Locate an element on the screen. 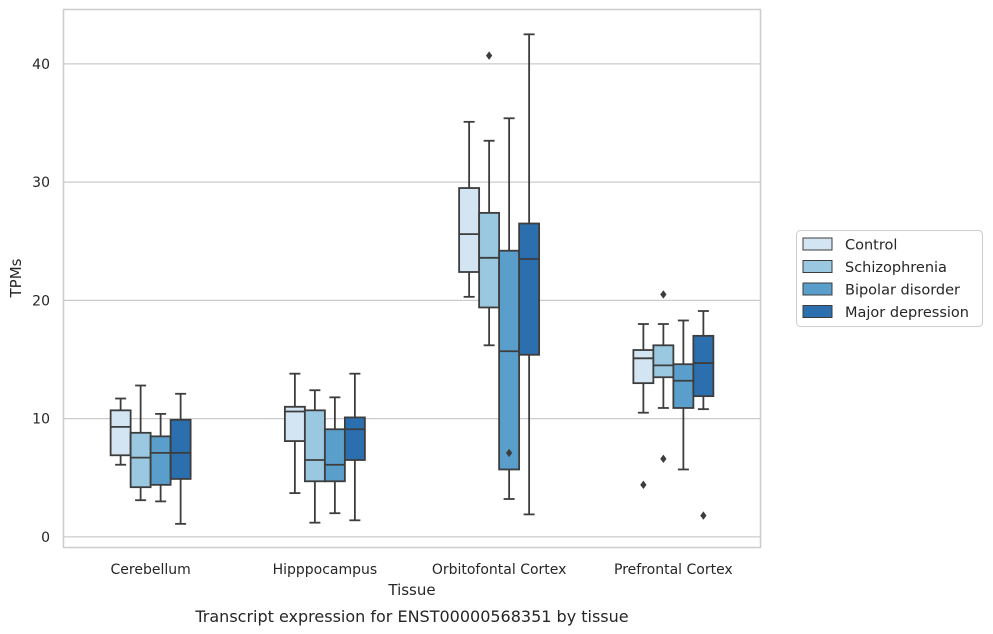 The width and height of the screenshot is (993, 634). x-tick-label: Orbitofontal Cortex is located at coordinates (499, 570).